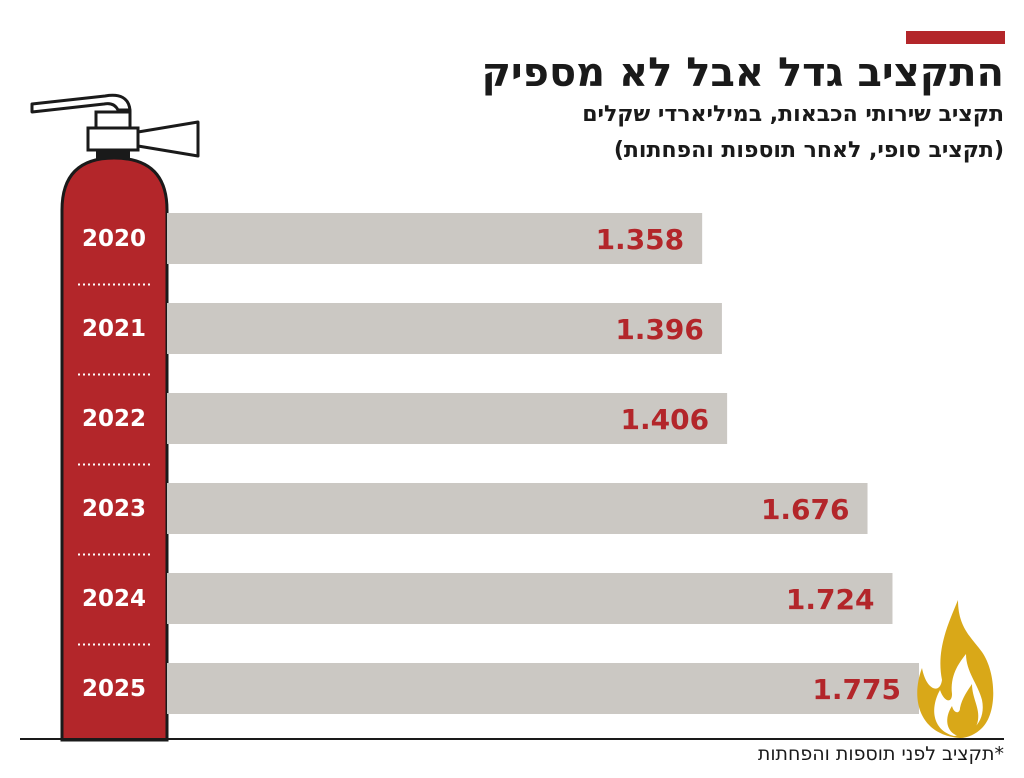  I want to click on chart-subtitle: תקציב שירותי הכבאות, במיליארדי שקלים, so click(793, 114).